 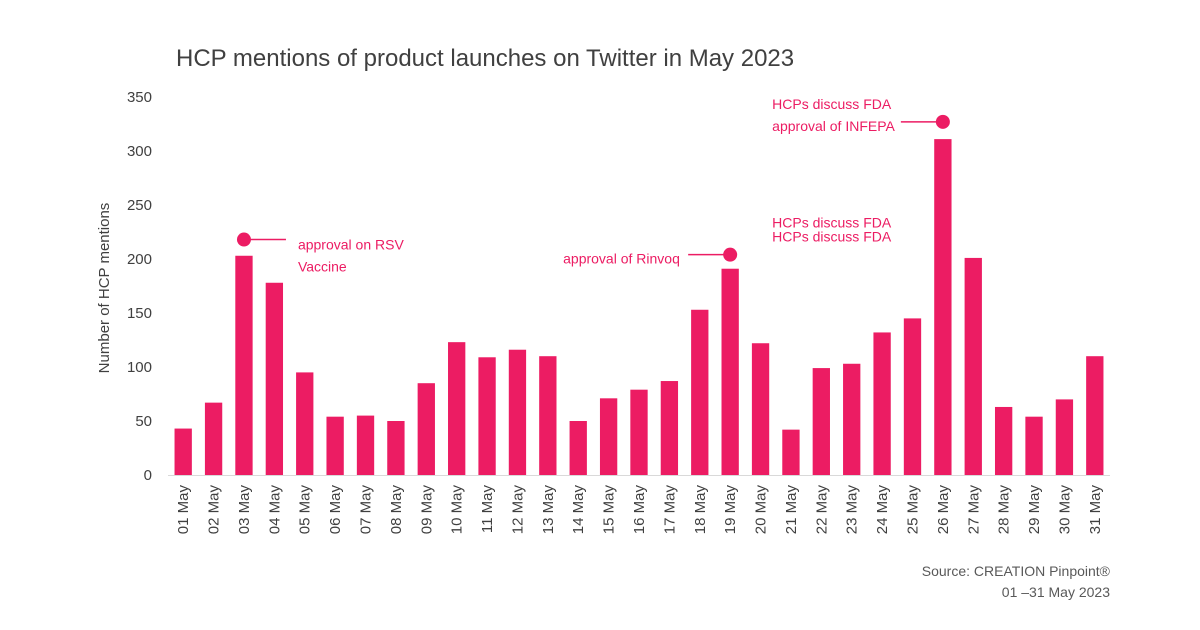 I want to click on x-tick-label: 30 May, so click(x=1064, y=510).